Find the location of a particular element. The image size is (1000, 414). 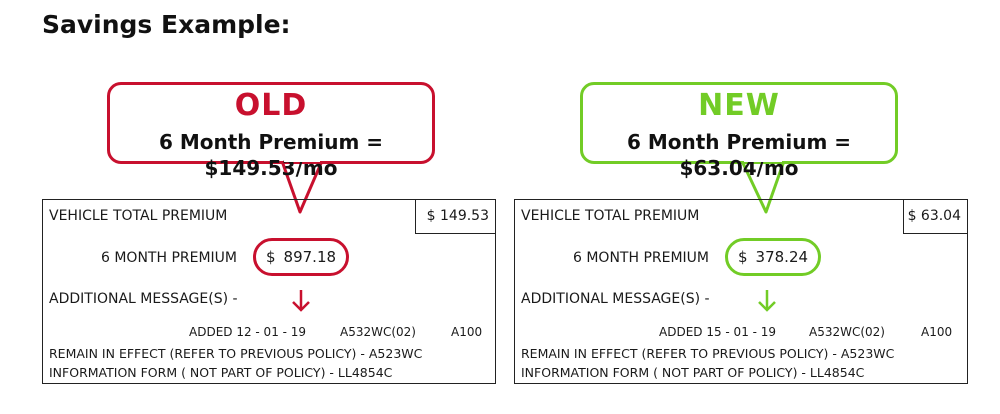

vehicle-total-value: $ 63.04 is located at coordinates (934, 216).